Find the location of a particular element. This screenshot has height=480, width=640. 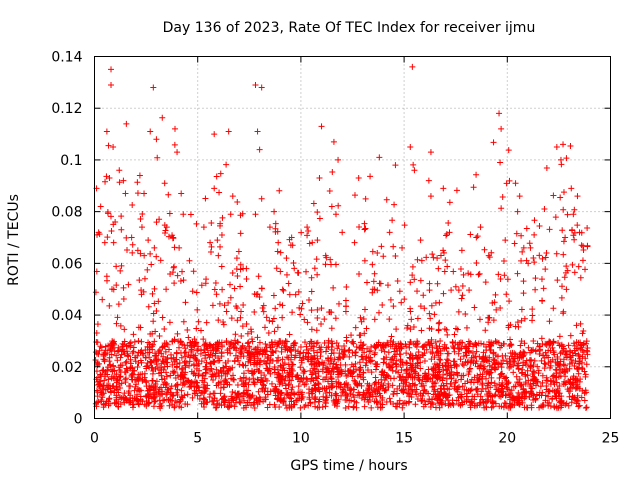

y-tick-label: 0 is located at coordinates (78, 420).